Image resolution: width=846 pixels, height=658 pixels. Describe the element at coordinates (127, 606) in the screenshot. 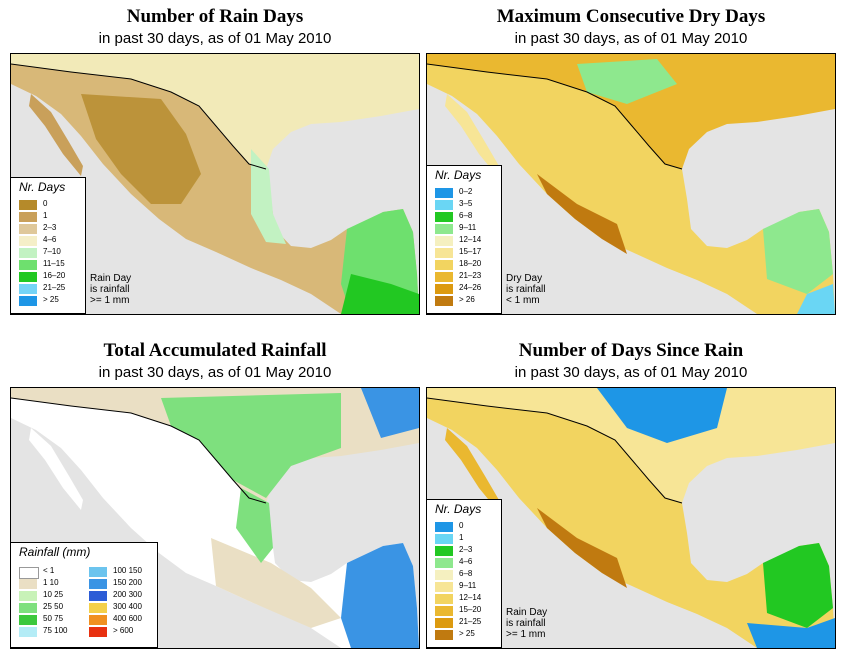

I see `legend-label: 300 400` at that location.